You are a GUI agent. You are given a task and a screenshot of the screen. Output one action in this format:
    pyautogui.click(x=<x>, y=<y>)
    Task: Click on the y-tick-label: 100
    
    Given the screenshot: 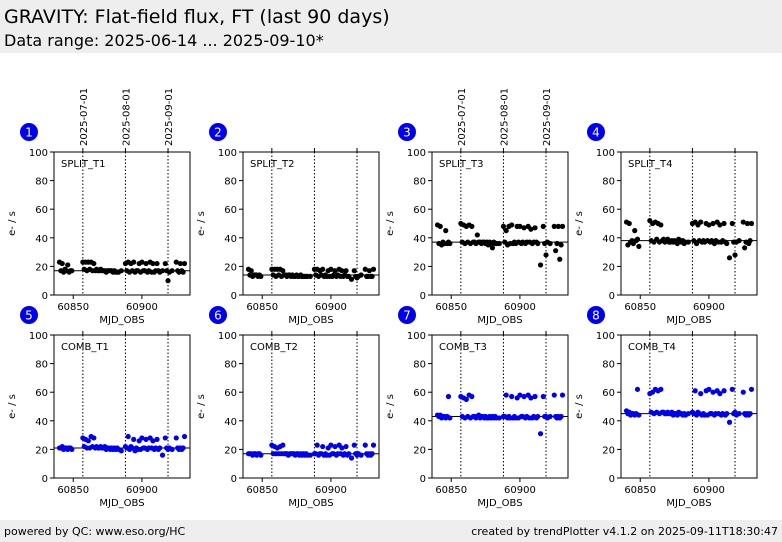 What is the action you would take?
    pyautogui.click(x=38, y=336)
    